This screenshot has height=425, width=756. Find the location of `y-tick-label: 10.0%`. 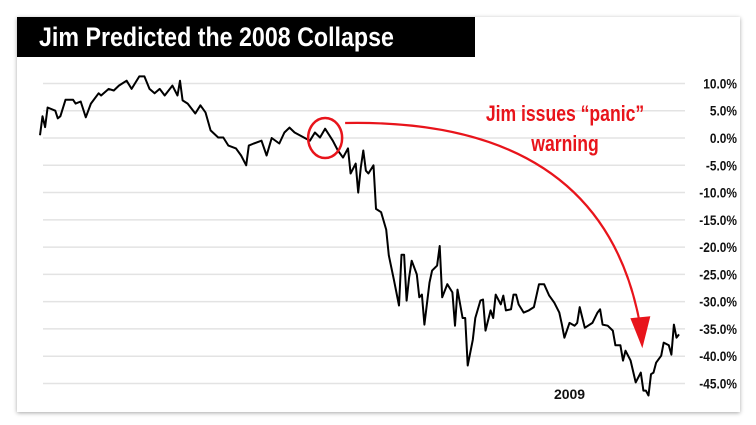

y-tick-label: 10.0% is located at coordinates (720, 84).